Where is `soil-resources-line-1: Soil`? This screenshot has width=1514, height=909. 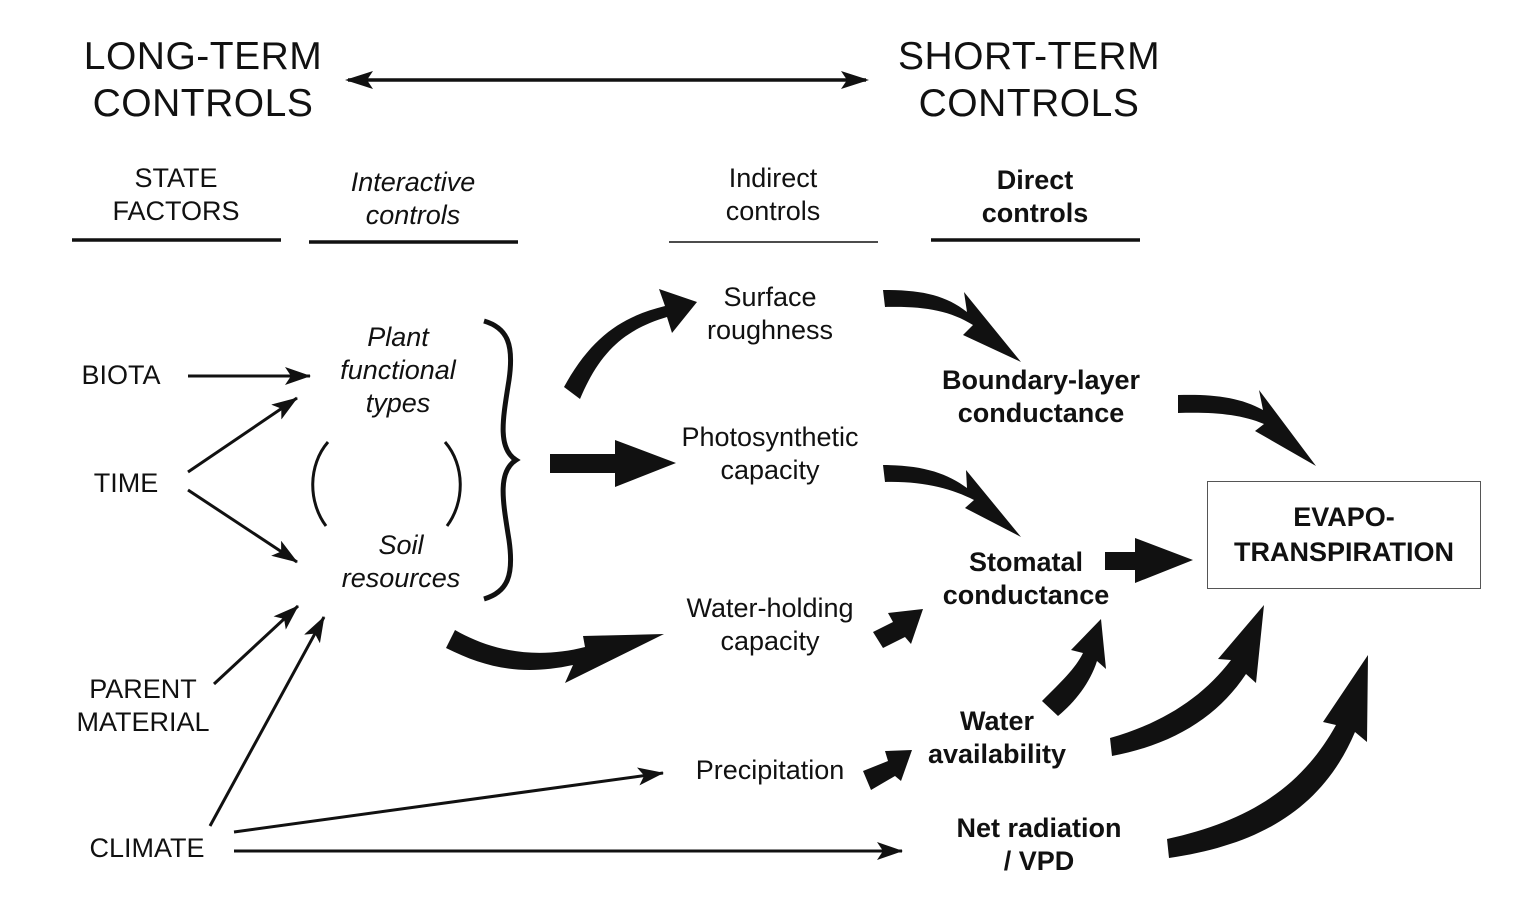 soil-resources-line-1: Soil is located at coordinates (401, 545).